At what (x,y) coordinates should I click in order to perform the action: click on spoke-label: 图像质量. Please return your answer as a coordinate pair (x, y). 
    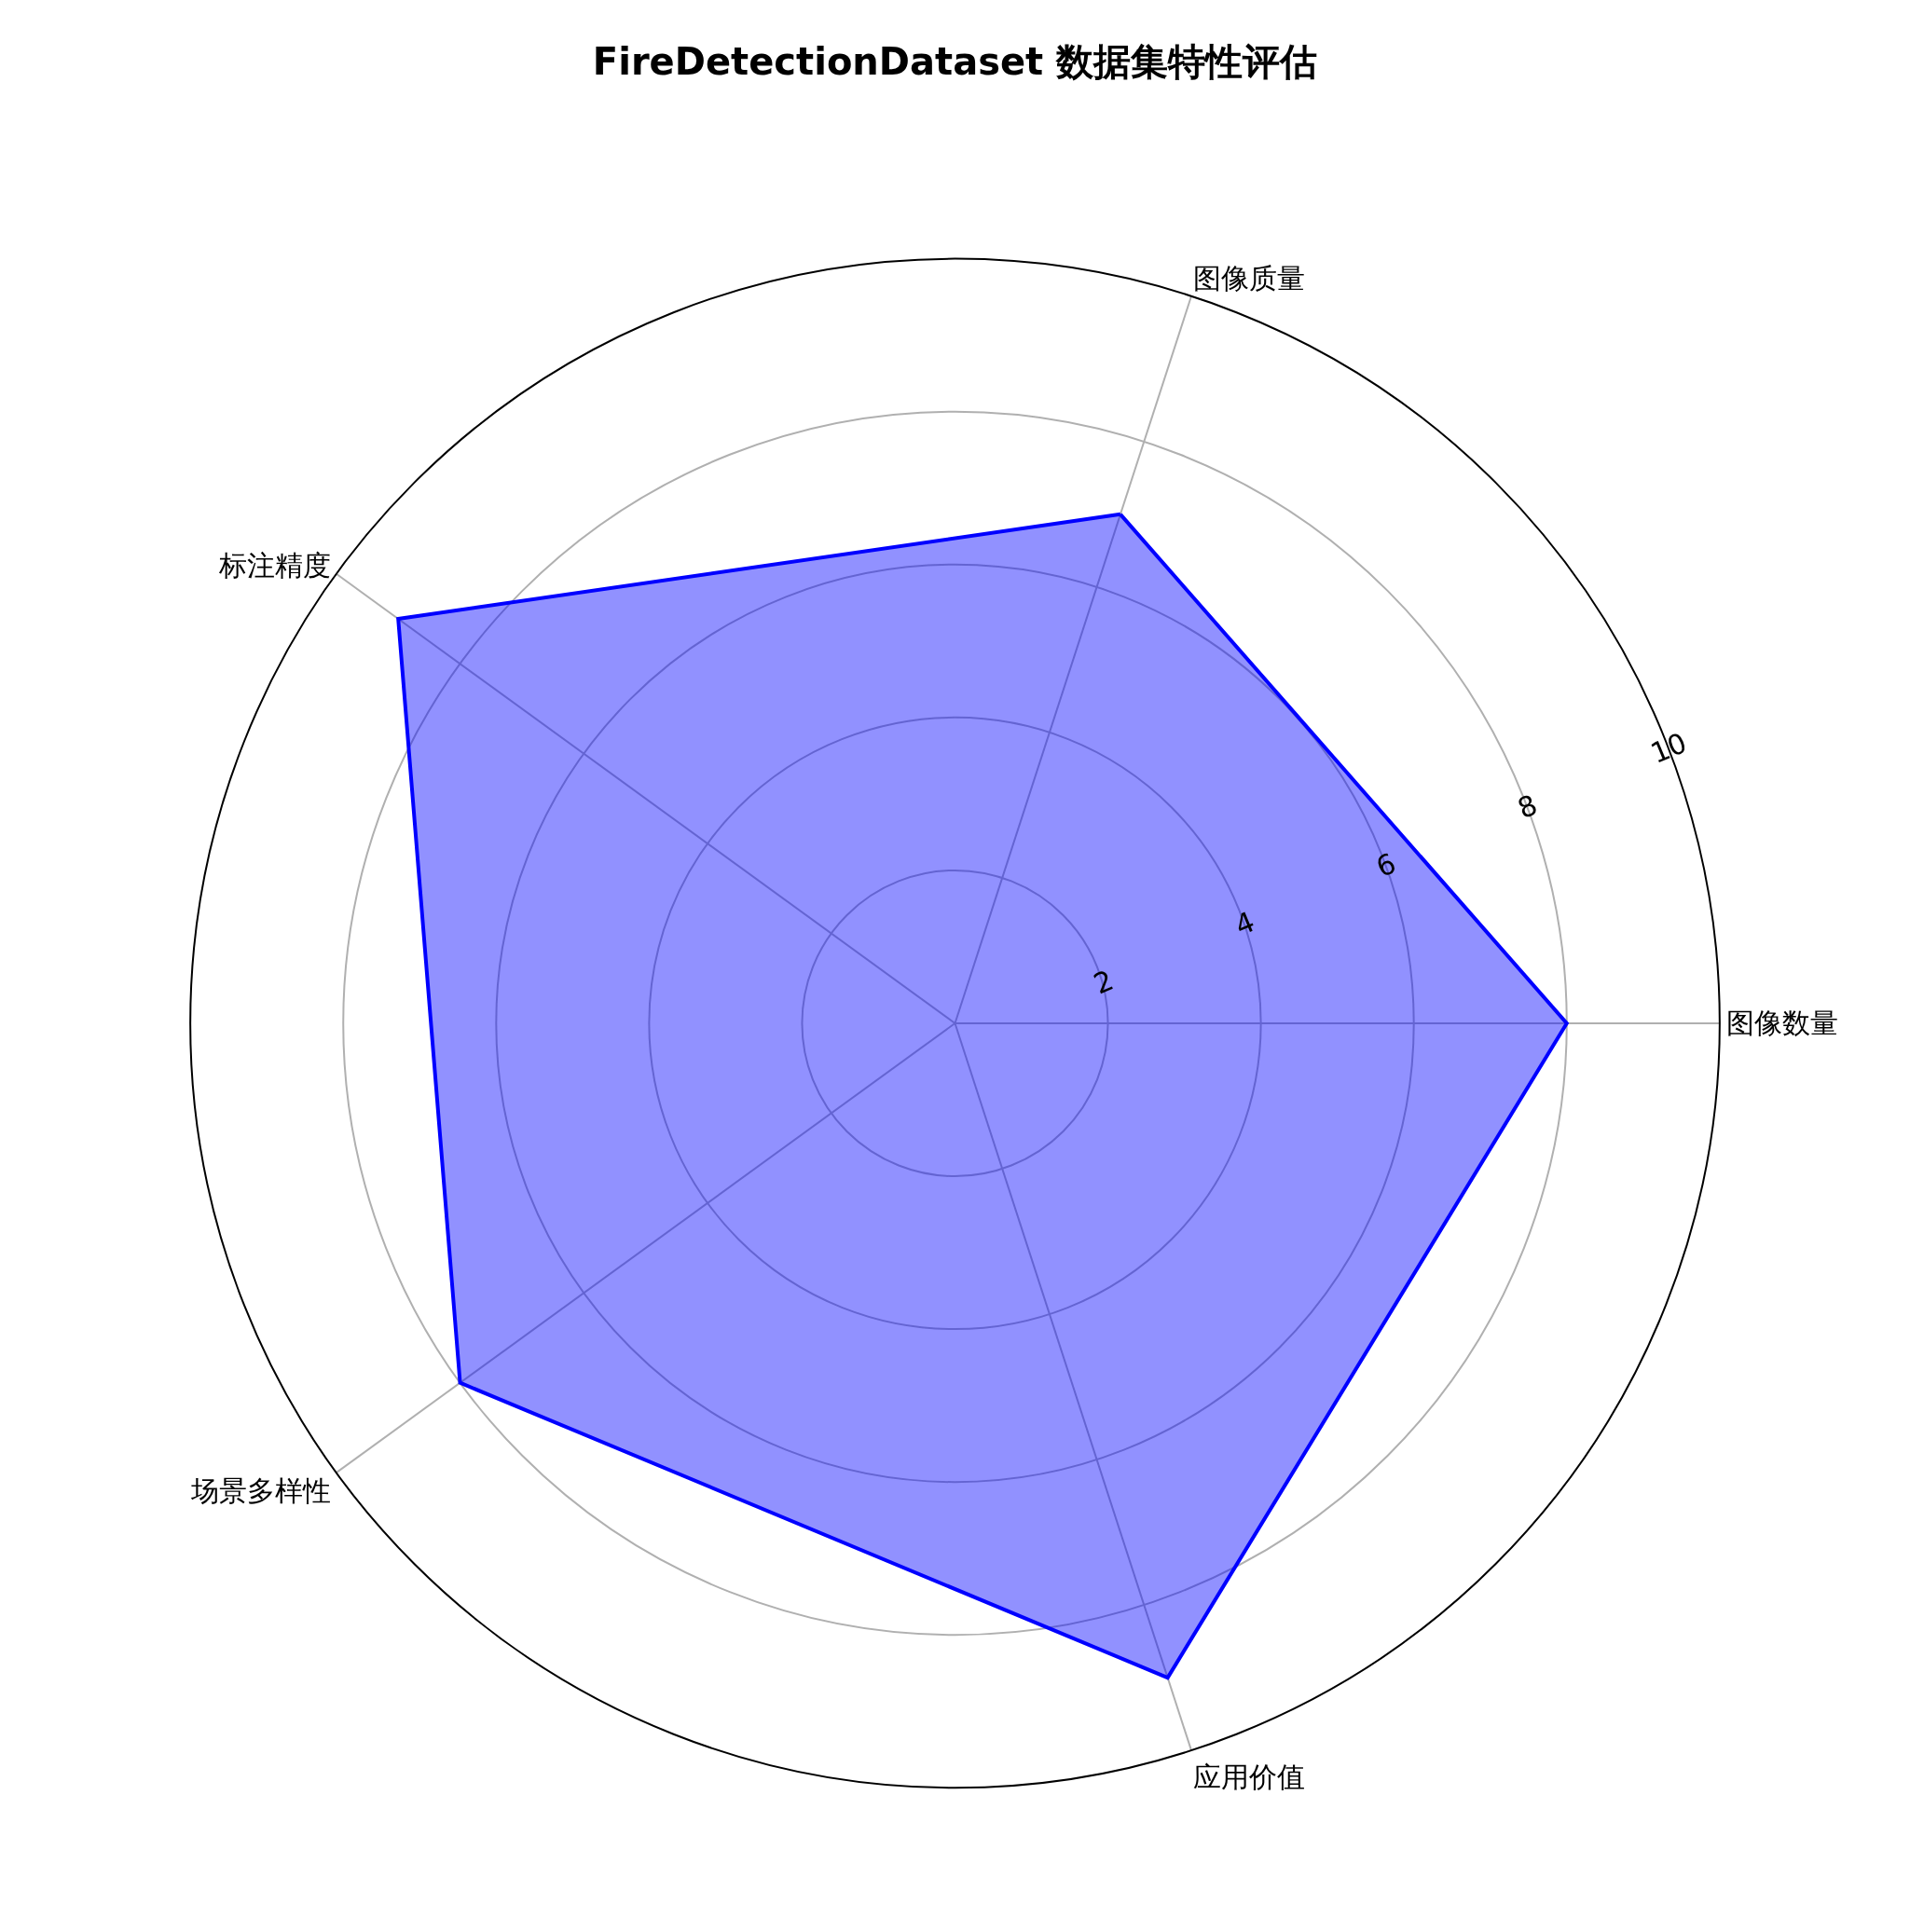
    Looking at the image, I should click on (1249, 278).